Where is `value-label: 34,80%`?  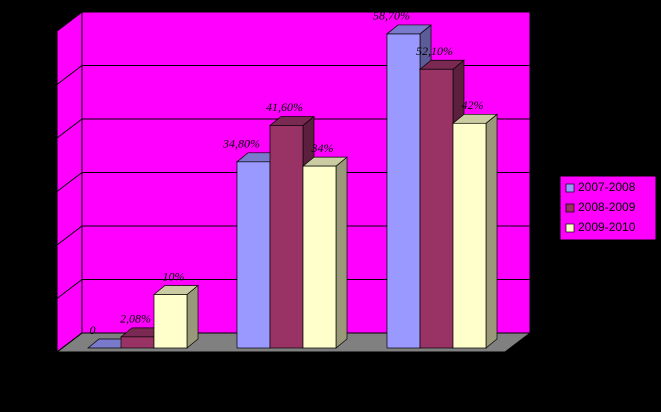
value-label: 34,80% is located at coordinates (241, 144).